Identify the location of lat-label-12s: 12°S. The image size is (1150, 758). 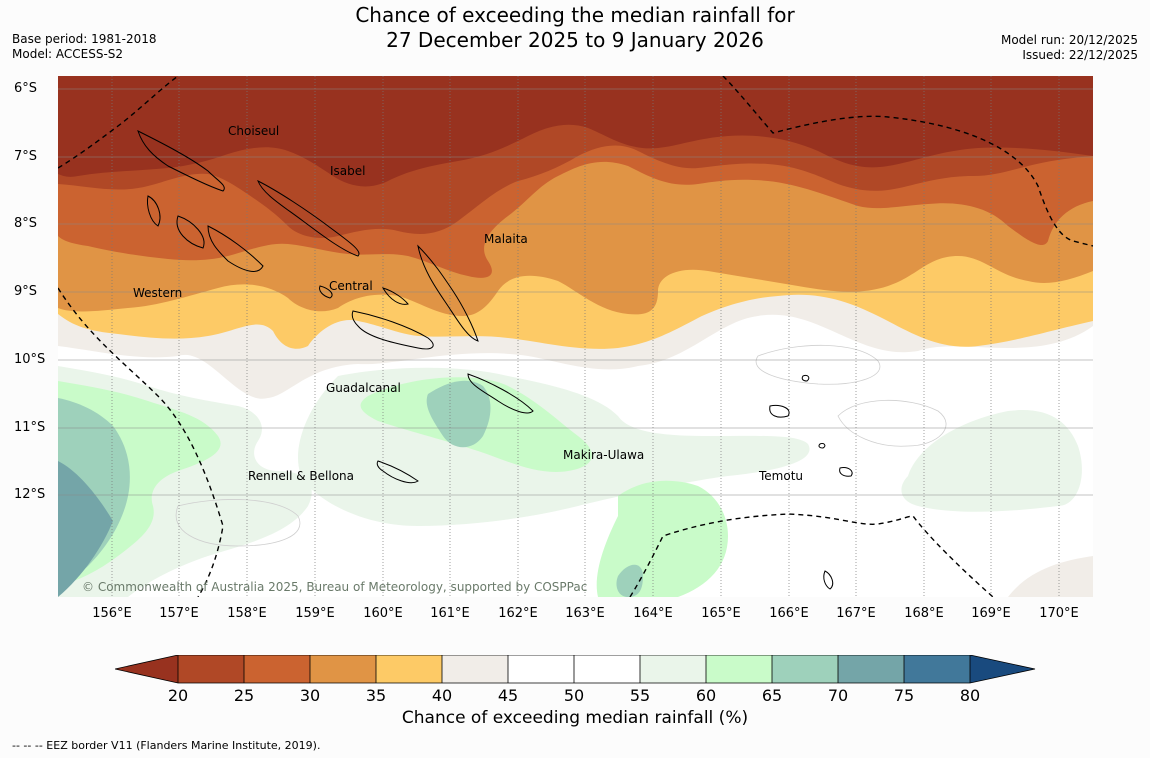
(30, 494).